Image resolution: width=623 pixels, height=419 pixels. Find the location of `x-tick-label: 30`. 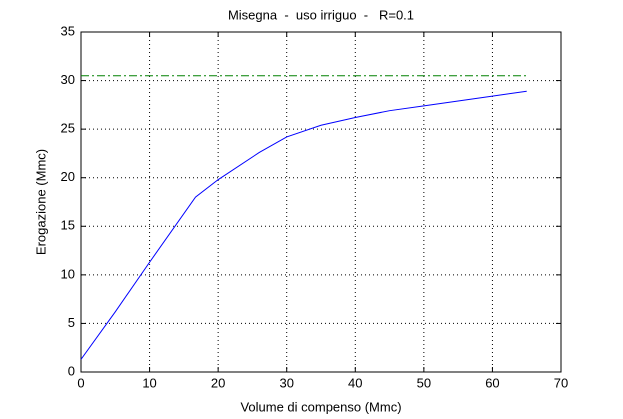

x-tick-label: 30 is located at coordinates (286, 382).